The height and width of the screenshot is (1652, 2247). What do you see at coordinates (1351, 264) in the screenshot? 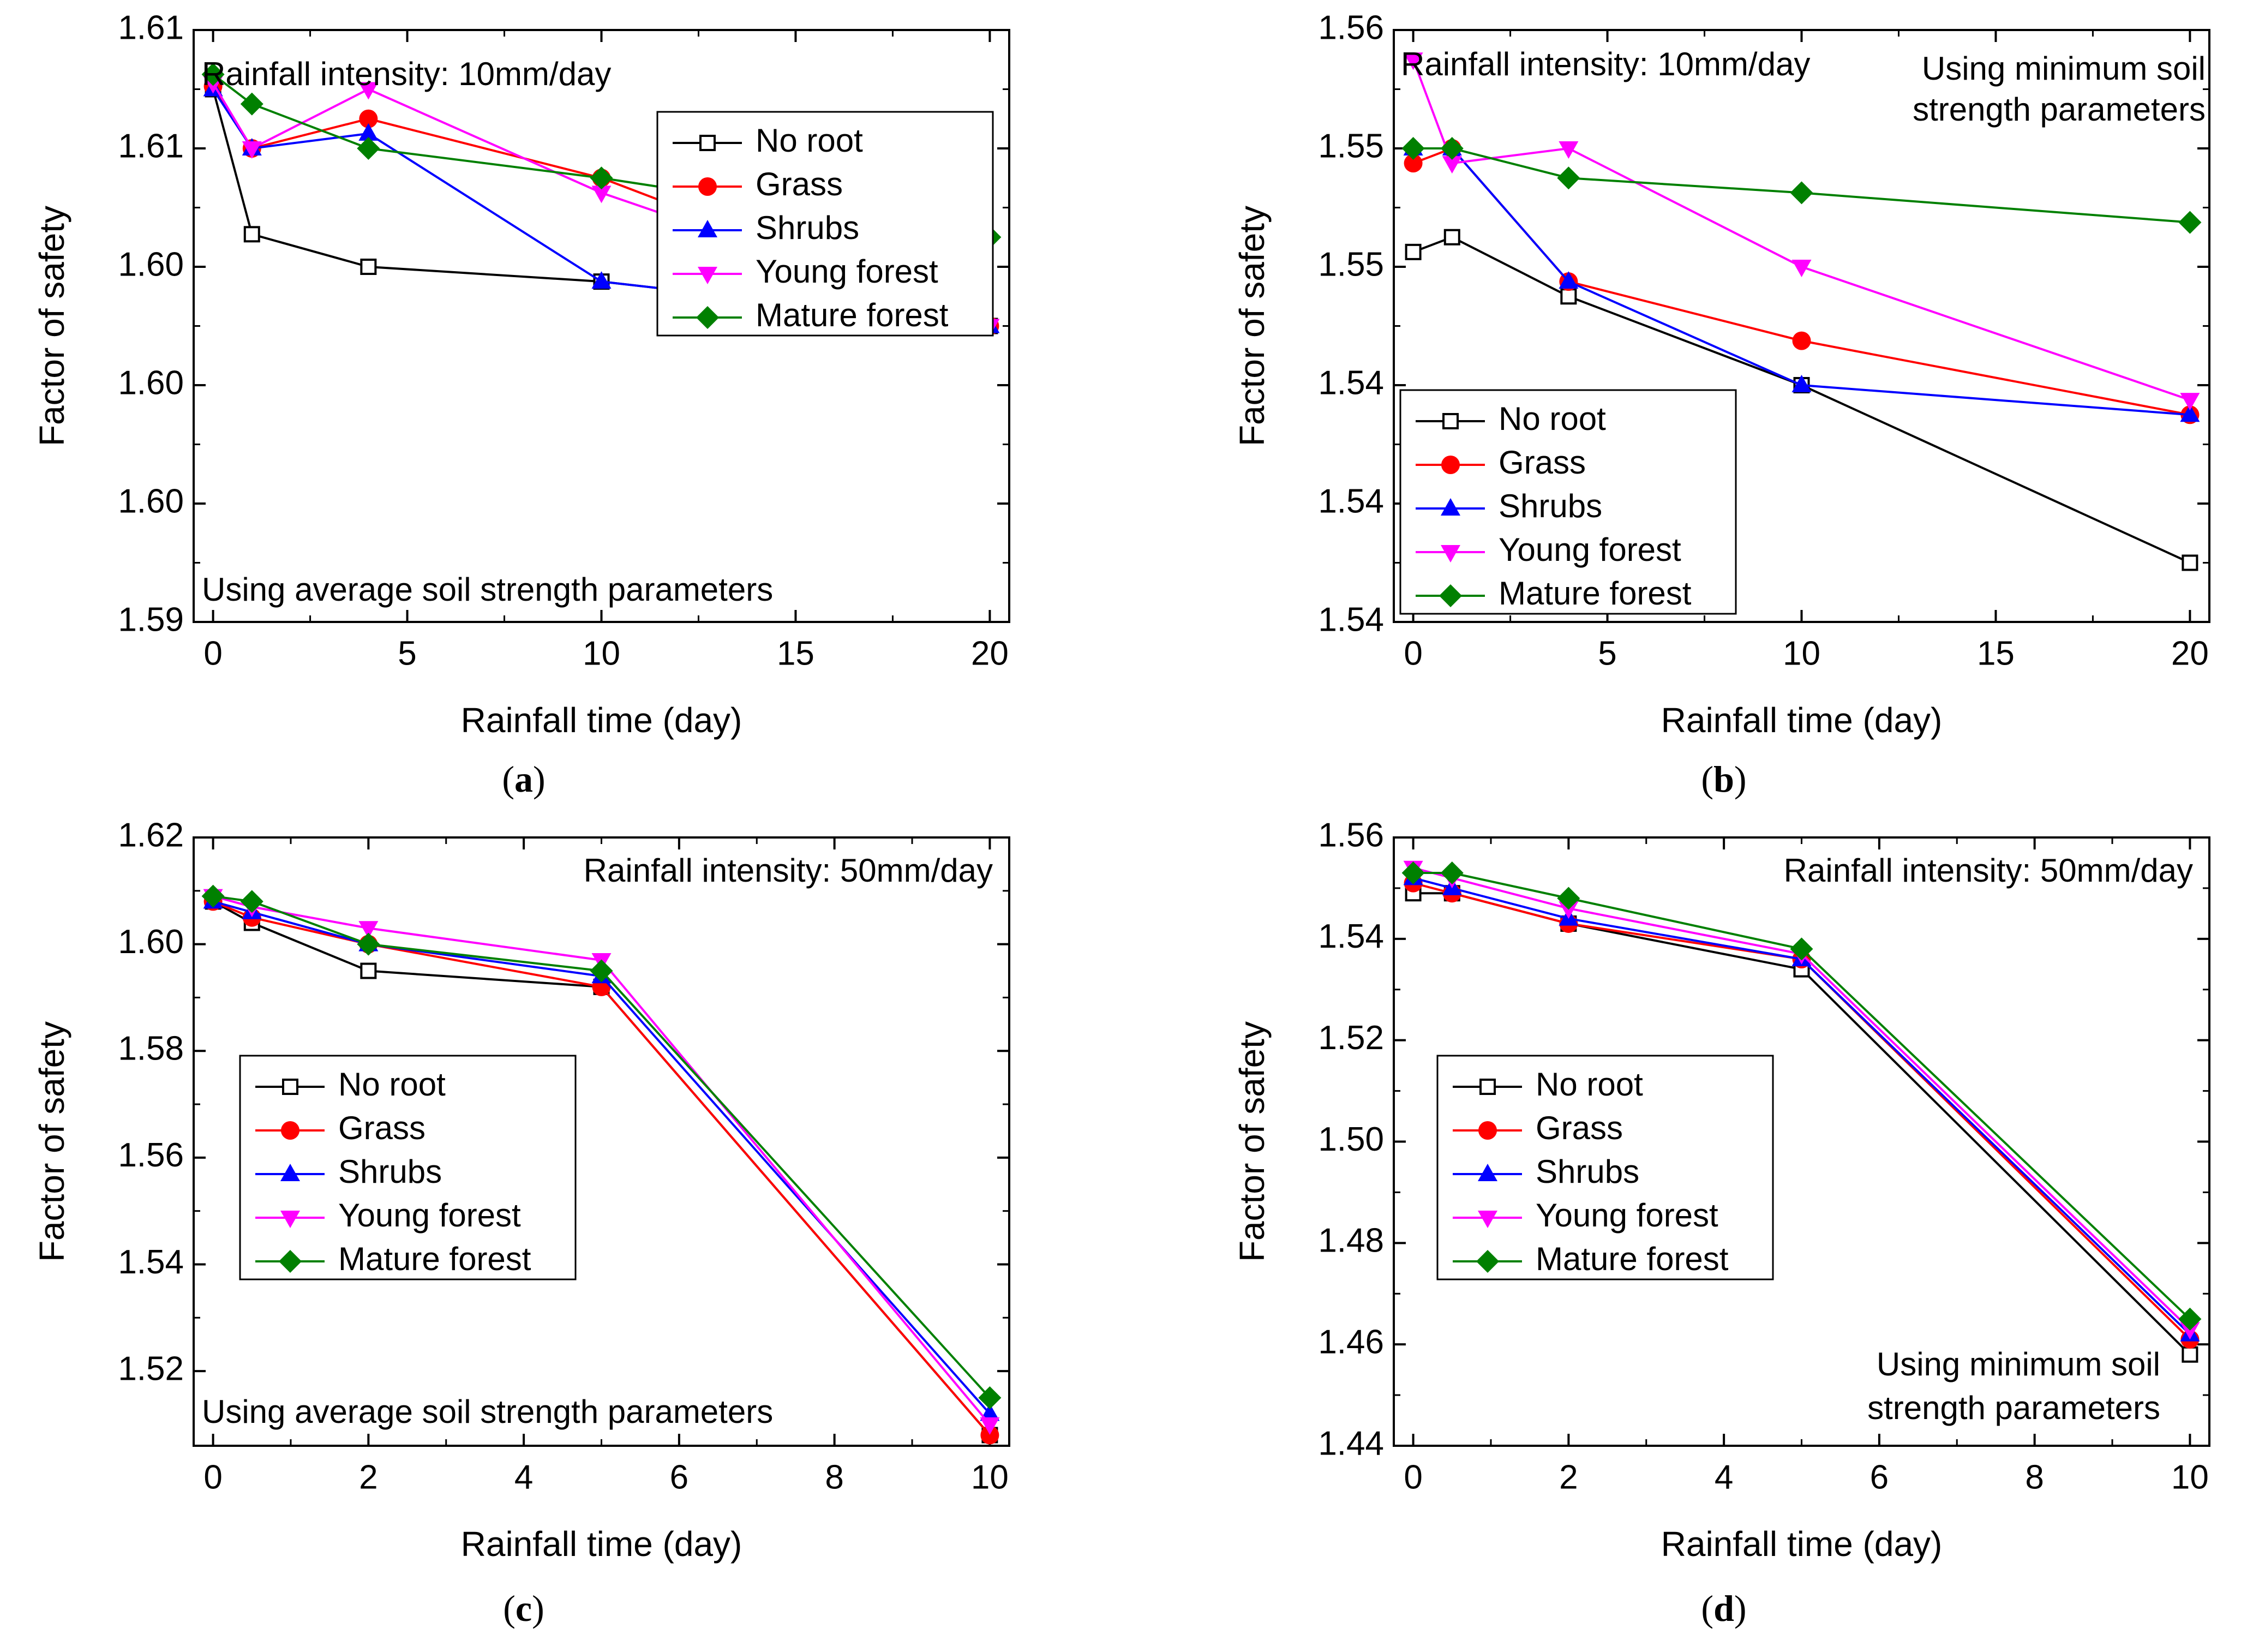
I see `y-tick-label: 1.55` at bounding box center [1351, 264].